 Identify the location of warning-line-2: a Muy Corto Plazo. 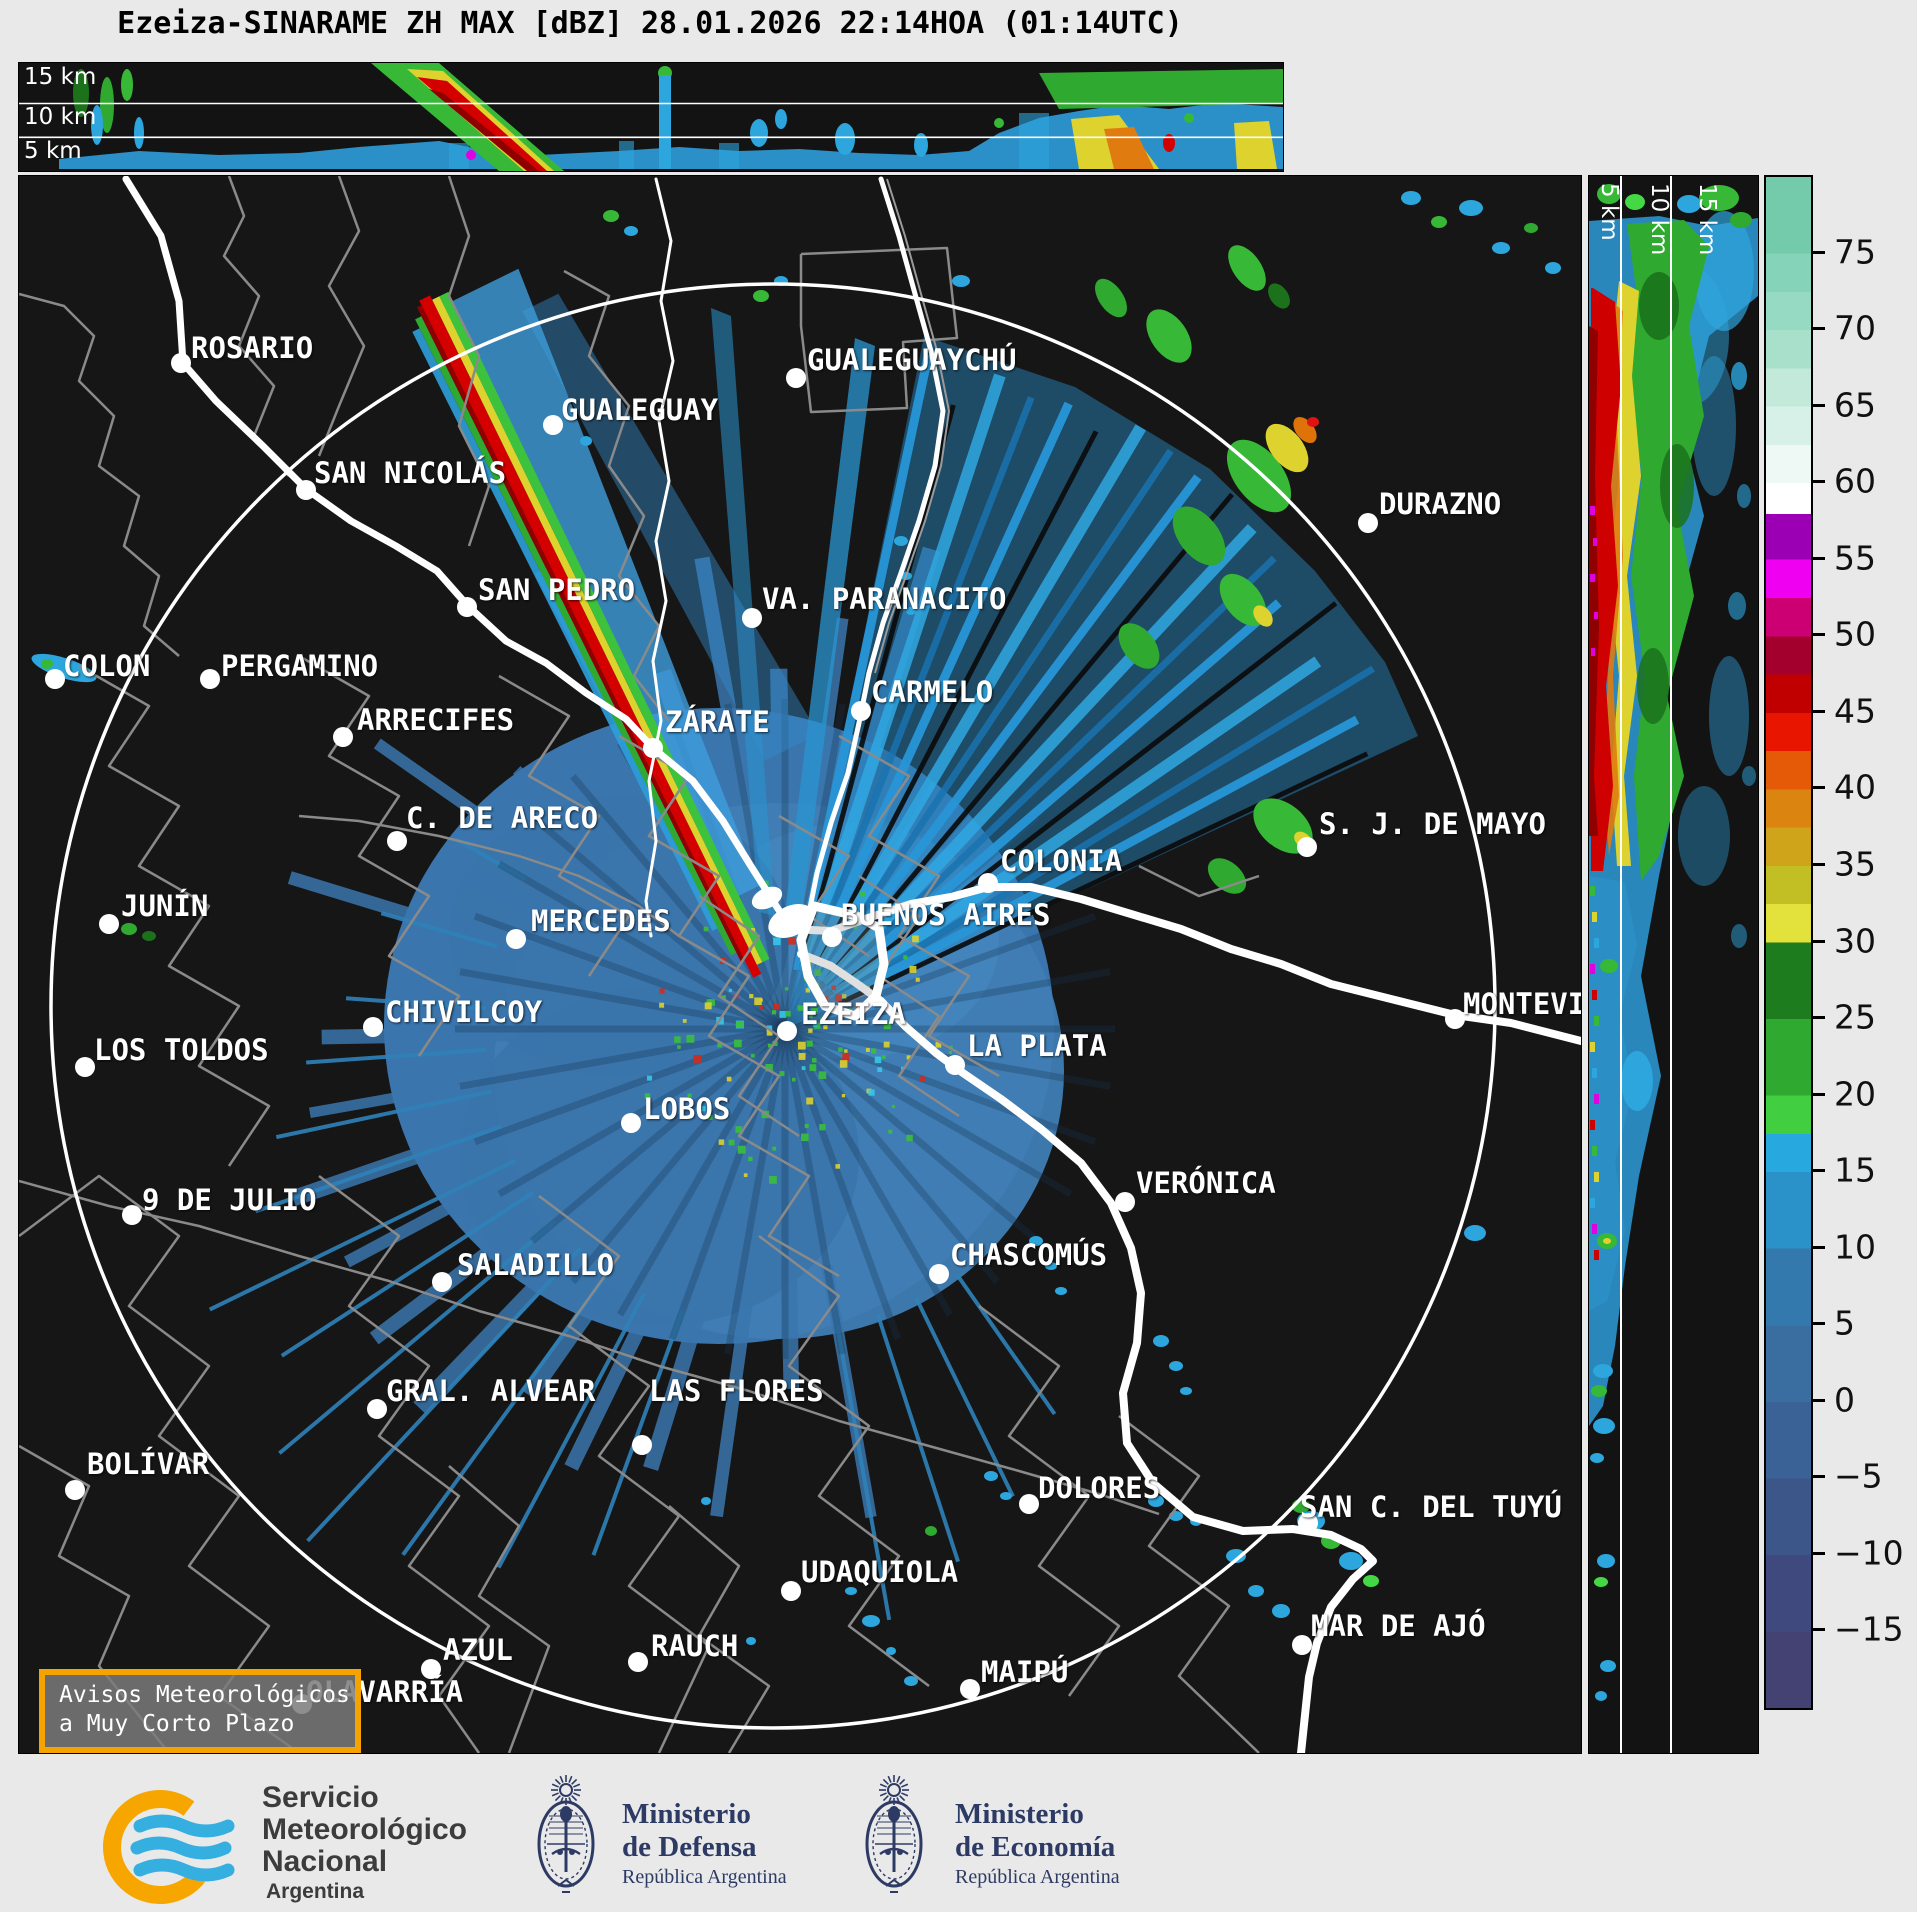
(177, 1724).